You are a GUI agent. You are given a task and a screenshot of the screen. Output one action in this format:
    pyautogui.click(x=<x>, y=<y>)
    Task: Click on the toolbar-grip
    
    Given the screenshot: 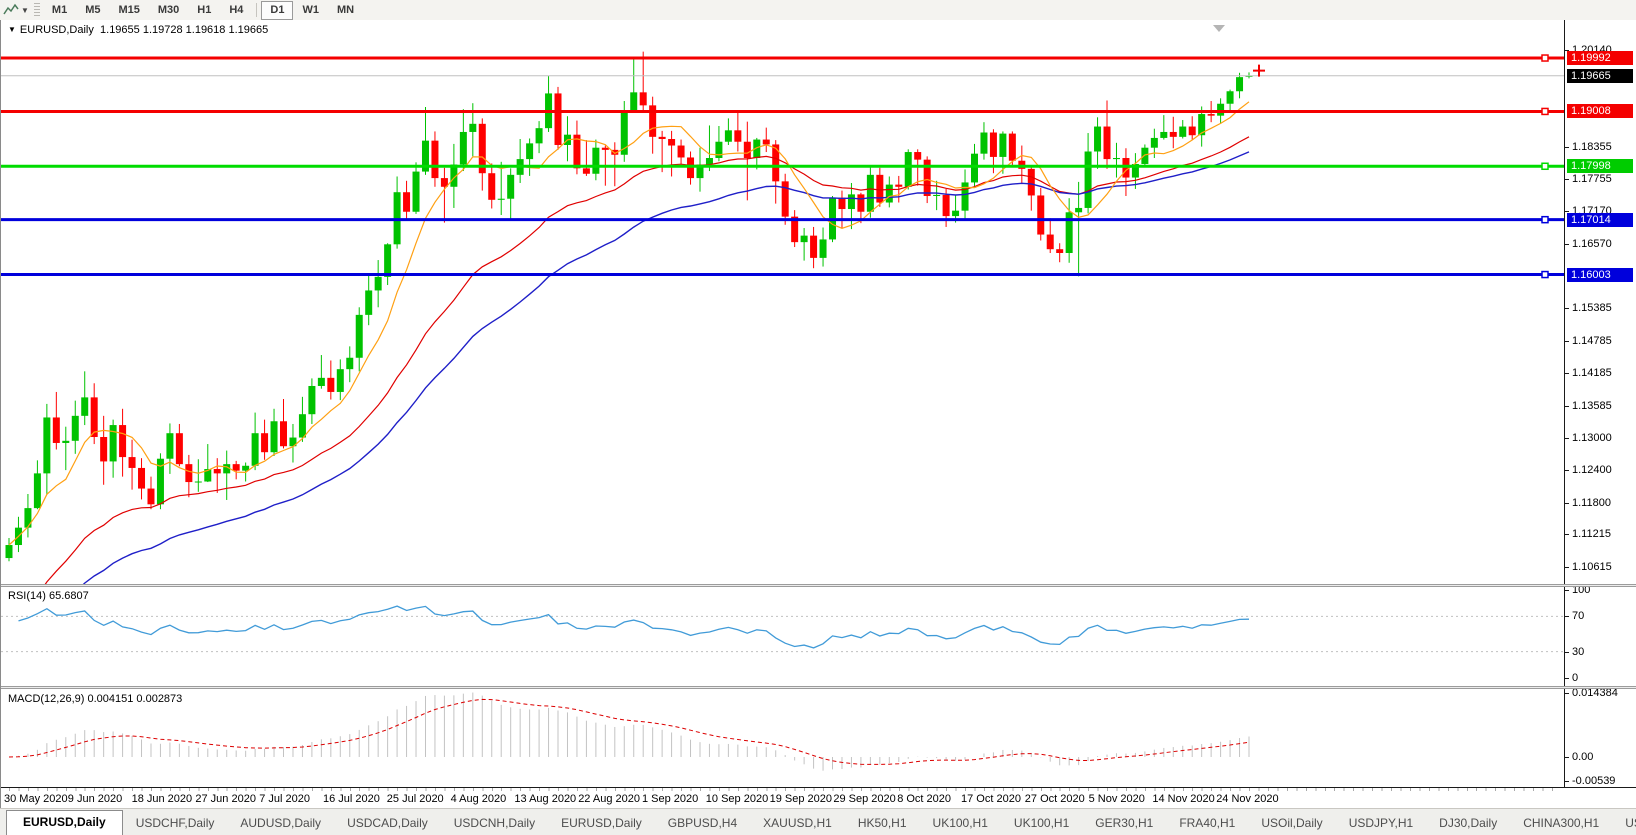 What is the action you would take?
    pyautogui.click(x=36, y=10)
    